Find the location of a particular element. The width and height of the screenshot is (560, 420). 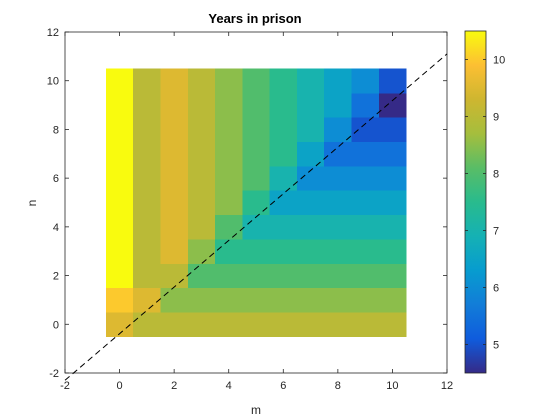

x-tick-label: 12 is located at coordinates (447, 386).